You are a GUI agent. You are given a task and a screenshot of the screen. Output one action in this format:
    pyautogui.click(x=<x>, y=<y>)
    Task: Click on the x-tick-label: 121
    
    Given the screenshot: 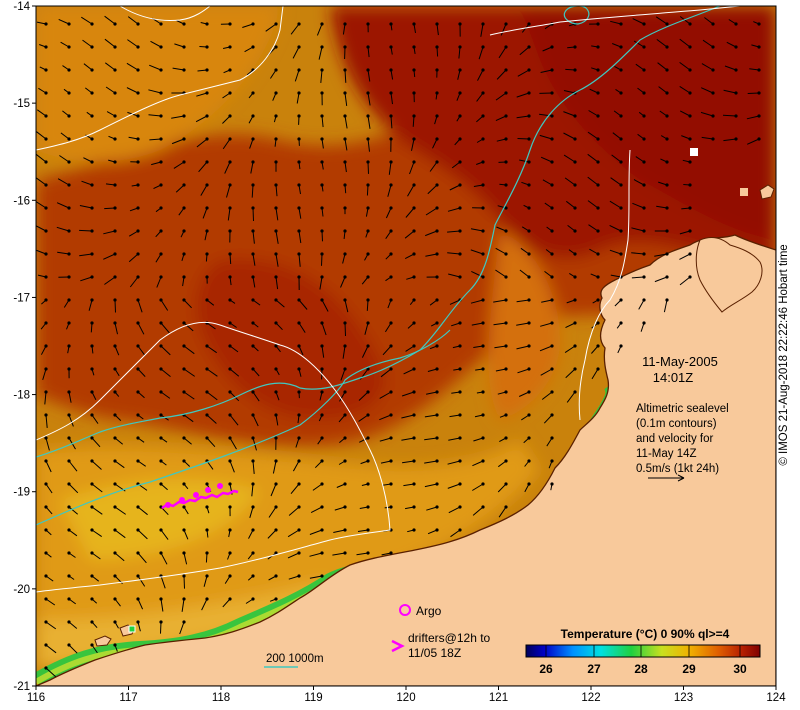 What is the action you would take?
    pyautogui.click(x=498, y=698)
    